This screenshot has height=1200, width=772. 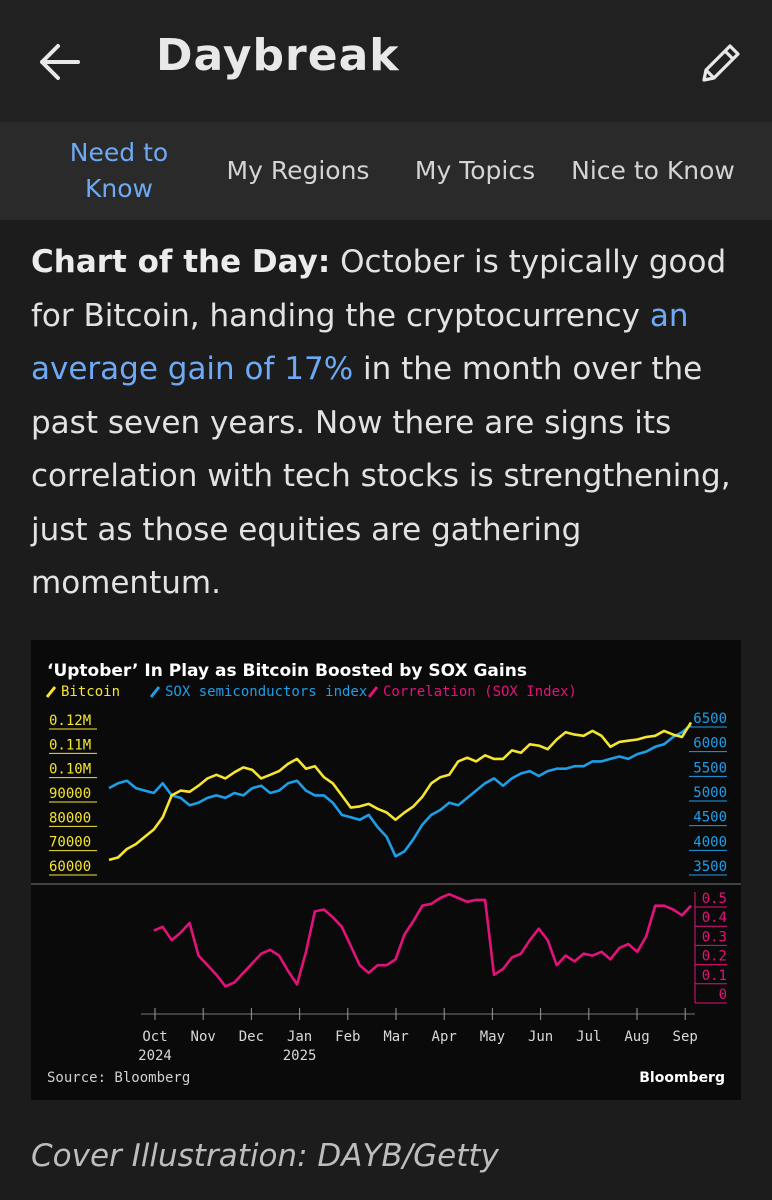 What do you see at coordinates (118, 1078) in the screenshot?
I see `chart-source: Source: Bloomberg` at bounding box center [118, 1078].